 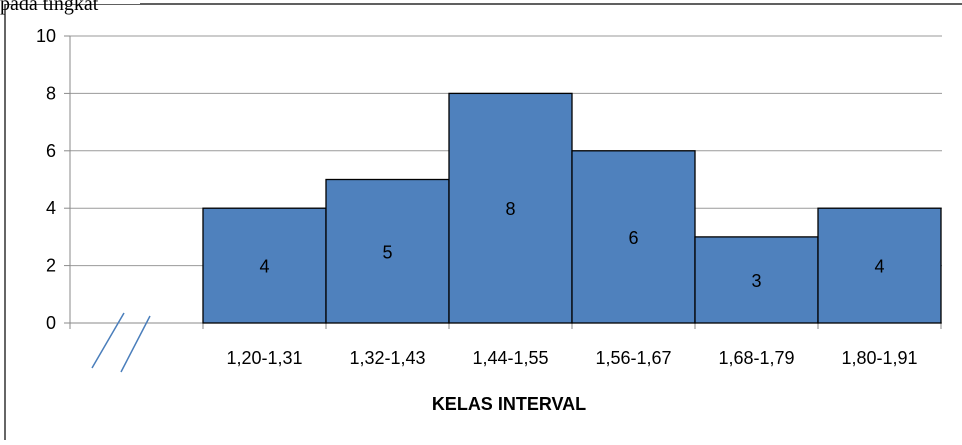 I want to click on y-tick-labels: 0 2 4 6 8 10, so click(x=46, y=179).